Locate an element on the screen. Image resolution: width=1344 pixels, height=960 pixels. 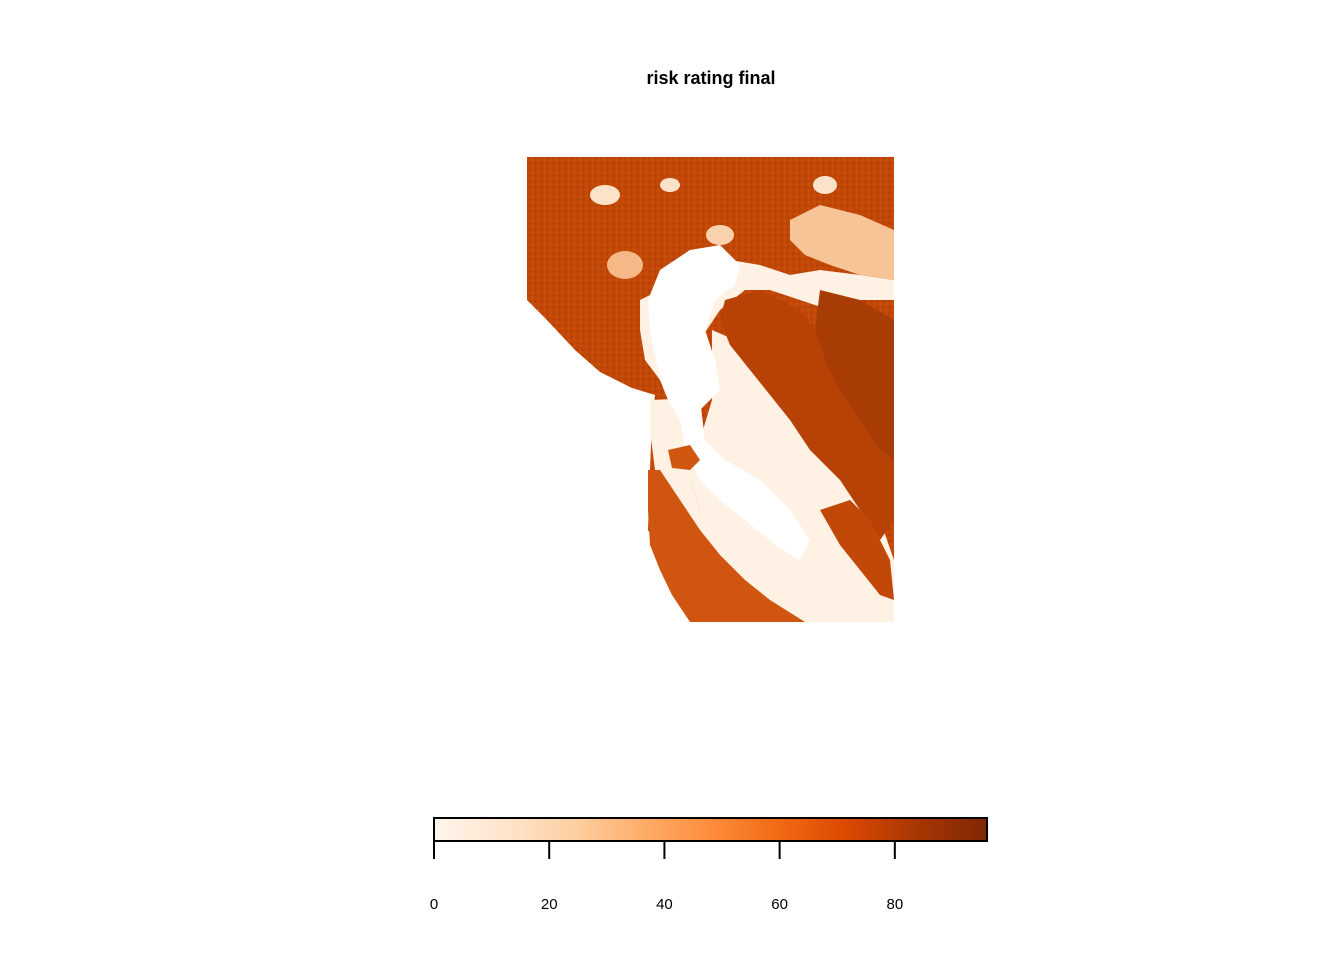
vallejo-urban is located at coordinates (720, 235).